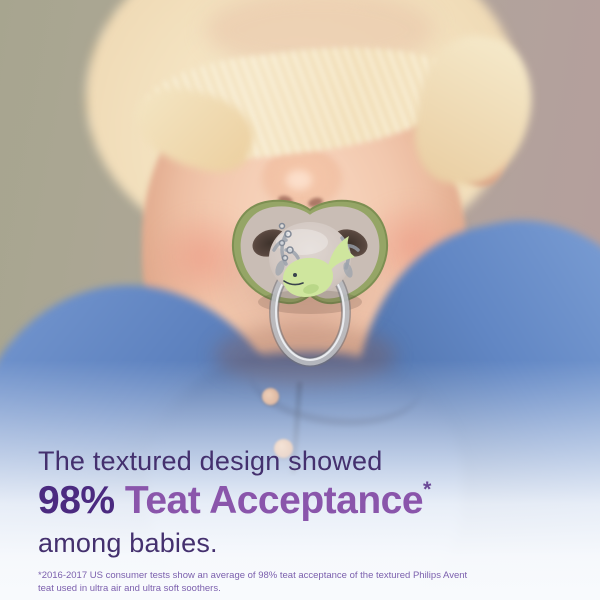  Describe the element at coordinates (210, 461) in the screenshot. I see `headline-line1: The textured design showed` at that location.